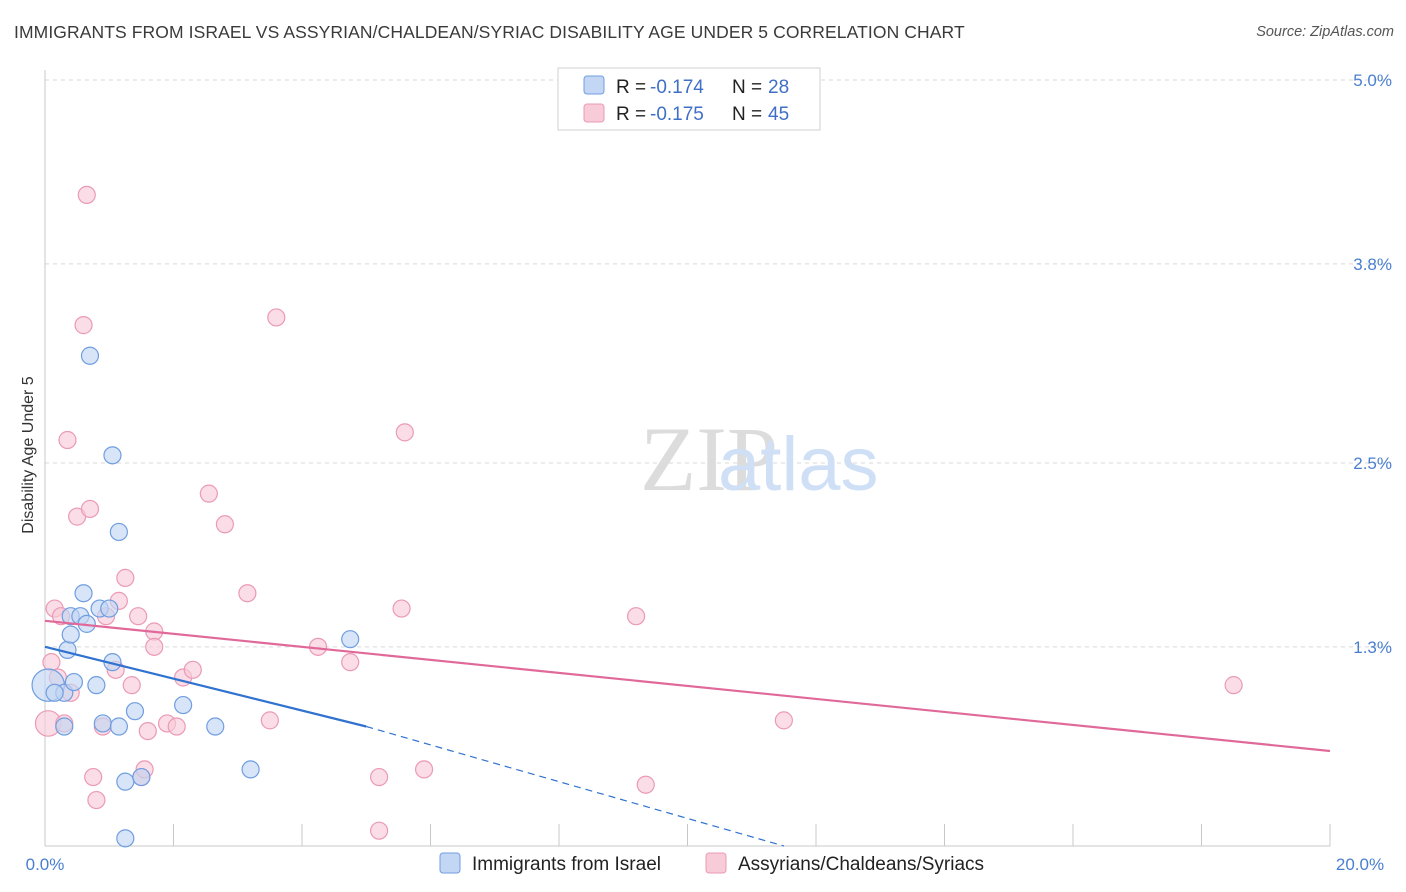 The height and width of the screenshot is (892, 1406). I want to click on y-tick-label-1: 3.8%, so click(1372, 264).